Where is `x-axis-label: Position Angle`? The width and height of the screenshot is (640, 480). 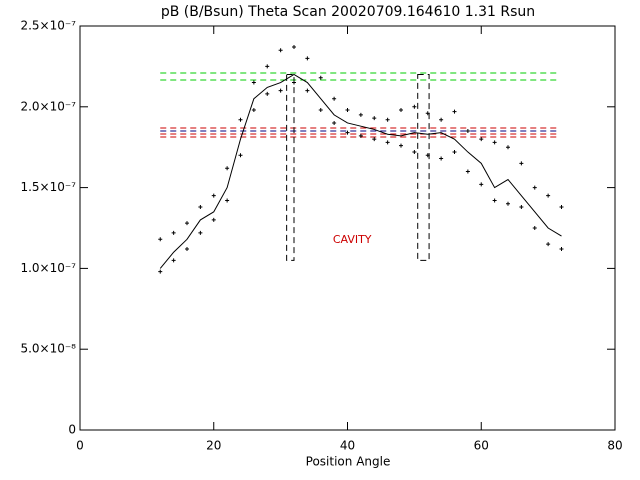 x-axis-label: Position Angle is located at coordinates (348, 462).